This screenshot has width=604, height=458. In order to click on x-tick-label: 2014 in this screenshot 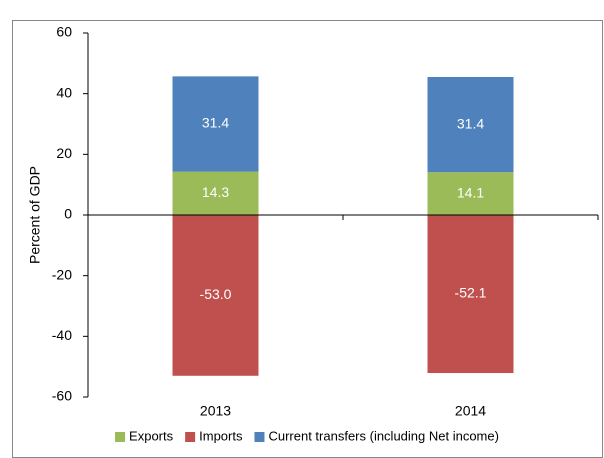, I will do `click(470, 411)`.